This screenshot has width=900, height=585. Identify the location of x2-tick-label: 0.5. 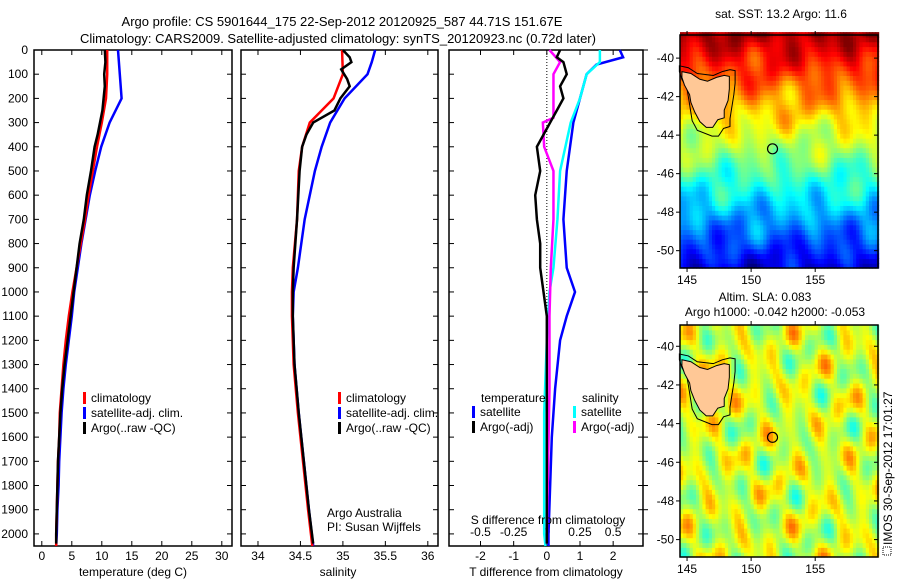
(613, 532).